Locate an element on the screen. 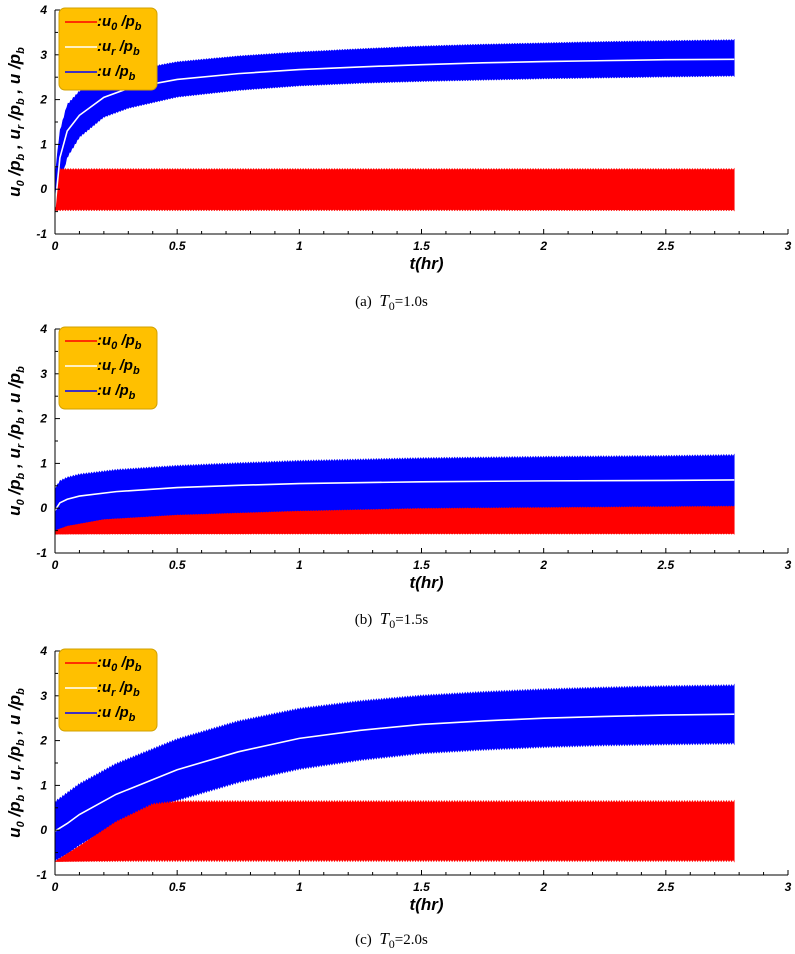 The image size is (795, 954). caption: (c) T0=2.0s is located at coordinates (391, 940).